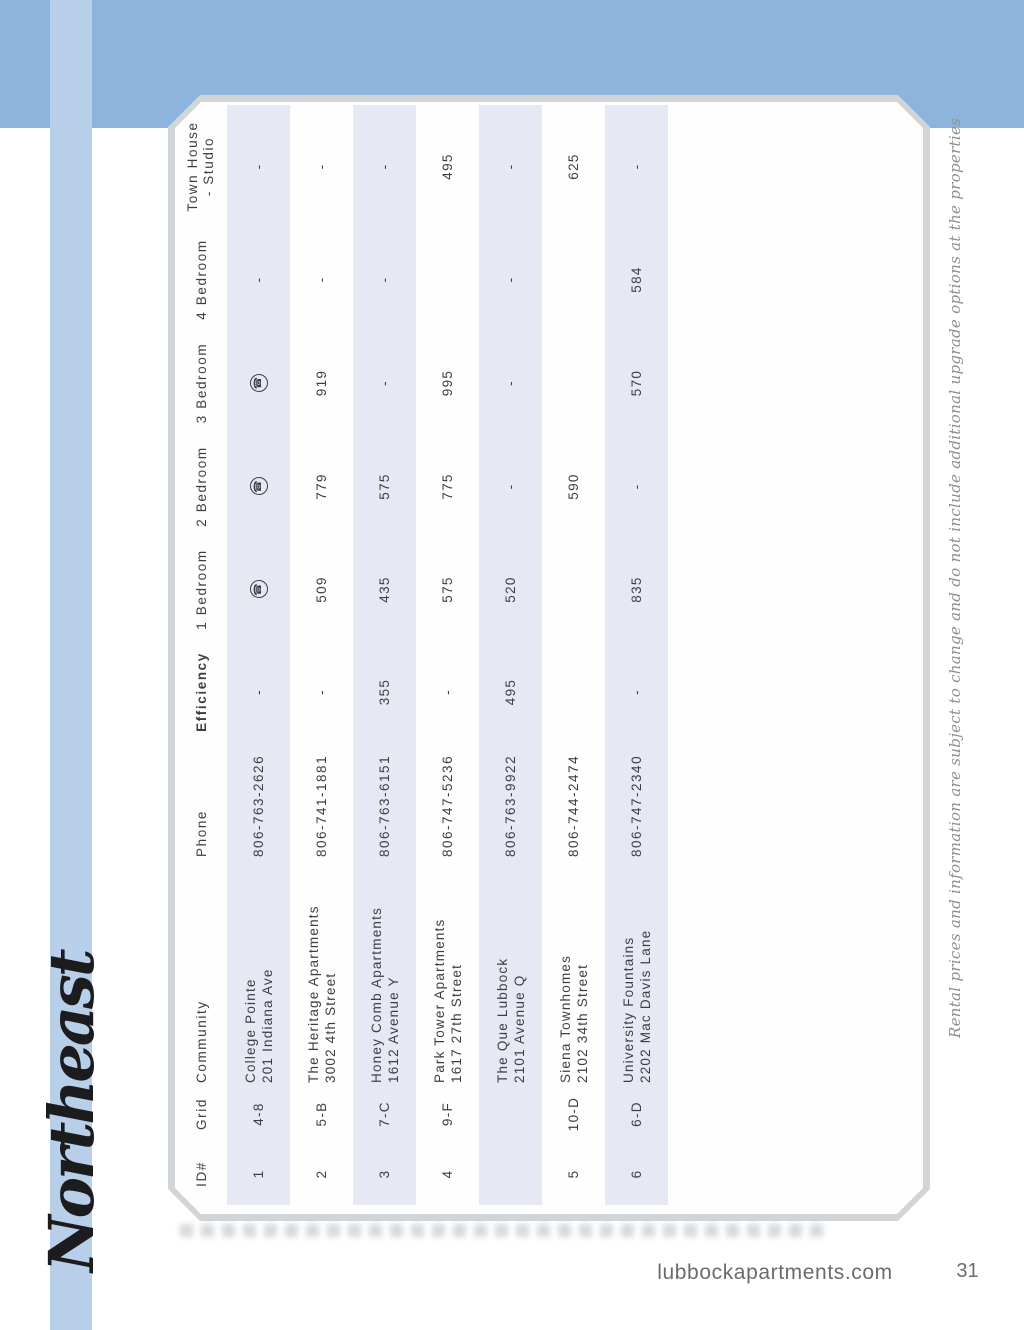 Image resolution: width=1024 pixels, height=1330 pixels. Describe the element at coordinates (573, 486) in the screenshot. I see `cell-2-bedroom: 590` at that location.